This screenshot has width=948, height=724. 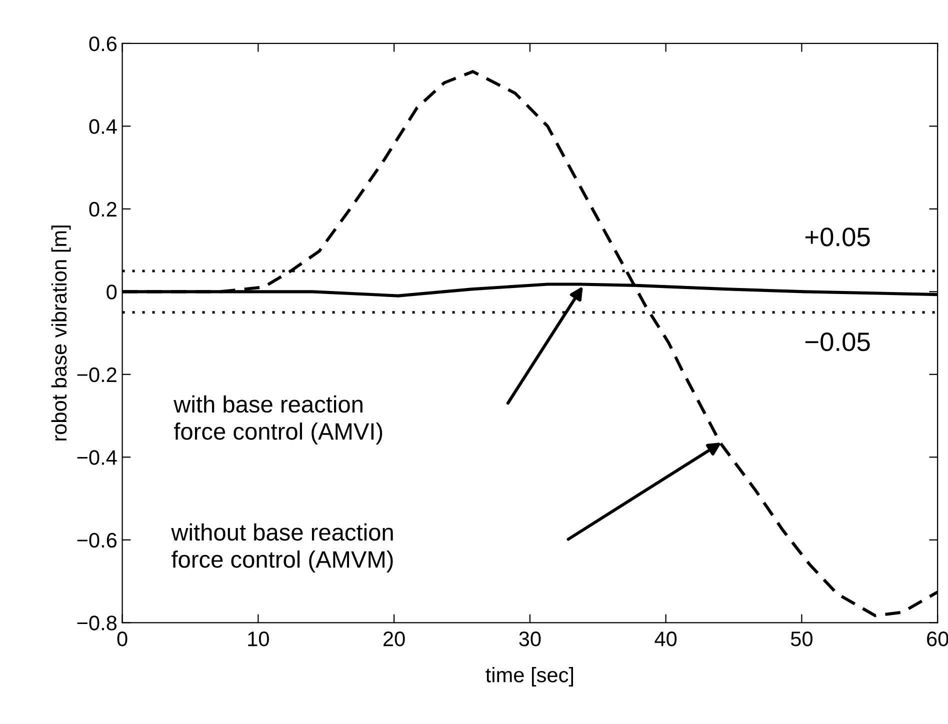 I want to click on x-tick-label: 20, so click(x=394, y=639).